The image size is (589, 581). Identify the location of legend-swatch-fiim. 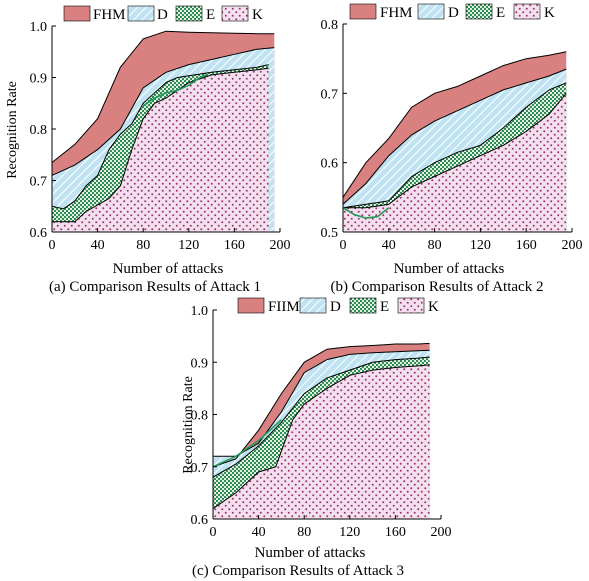
(251, 305).